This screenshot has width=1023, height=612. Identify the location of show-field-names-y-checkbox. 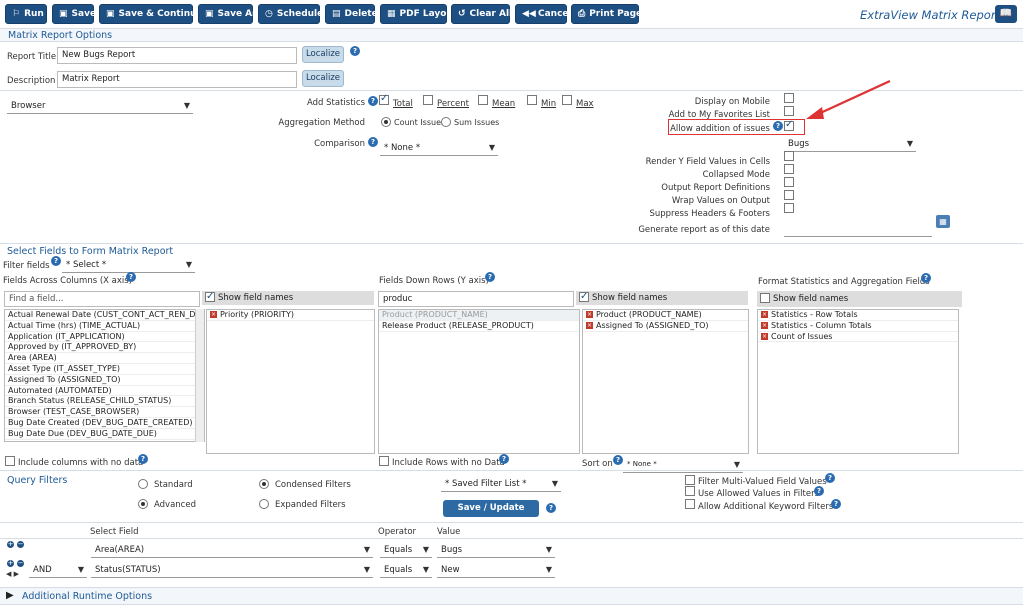
(584, 297).